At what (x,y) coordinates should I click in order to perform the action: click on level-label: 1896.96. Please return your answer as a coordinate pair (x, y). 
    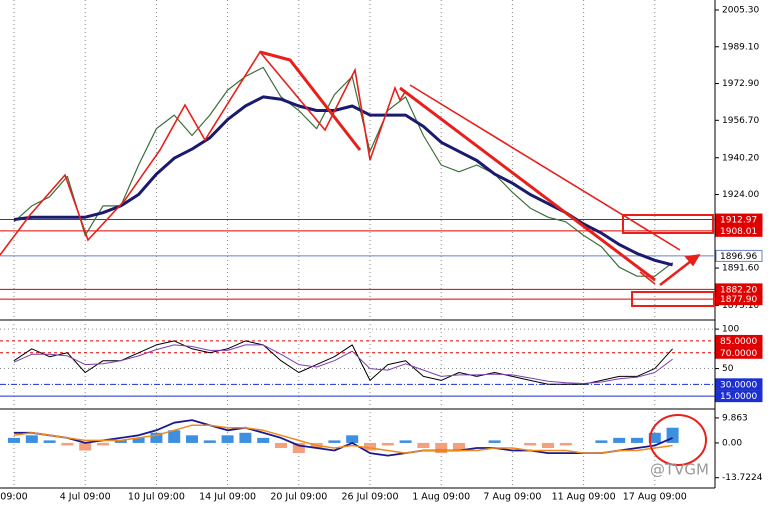
    Looking at the image, I should click on (738, 257).